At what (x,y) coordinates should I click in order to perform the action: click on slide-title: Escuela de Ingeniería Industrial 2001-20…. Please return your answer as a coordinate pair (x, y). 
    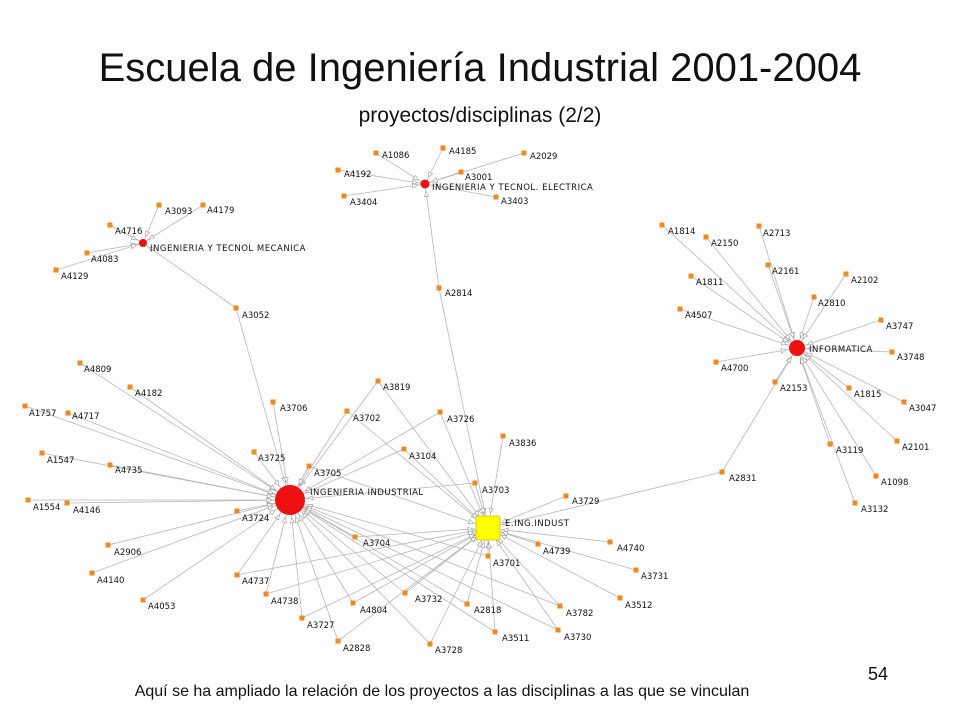
    Looking at the image, I should click on (480, 68).